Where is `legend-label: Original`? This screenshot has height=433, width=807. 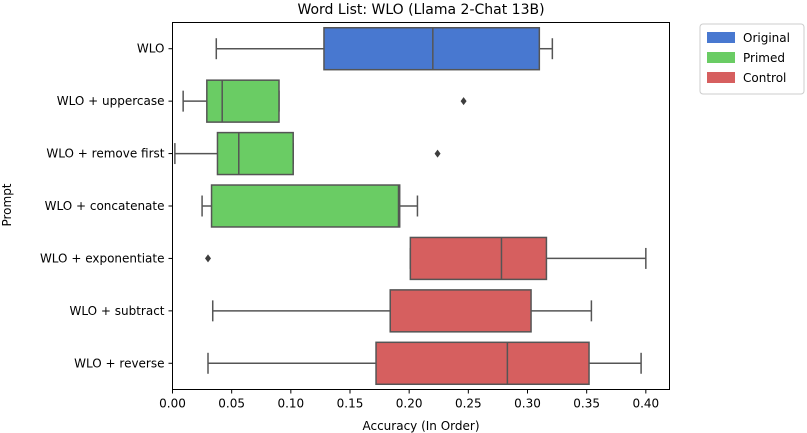 legend-label: Original is located at coordinates (766, 38).